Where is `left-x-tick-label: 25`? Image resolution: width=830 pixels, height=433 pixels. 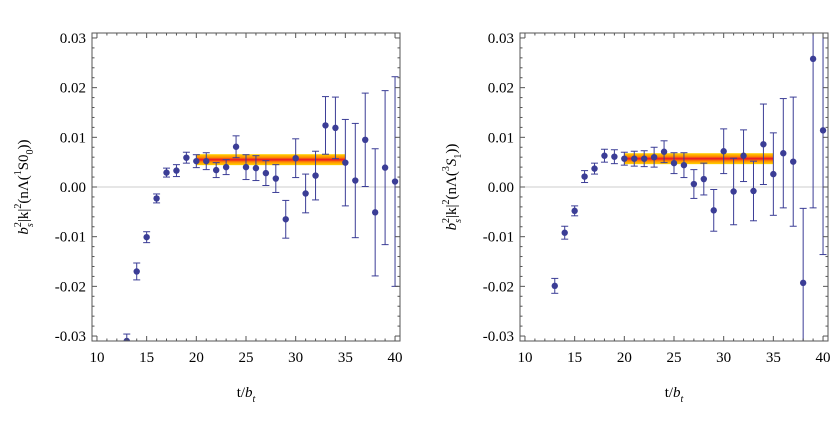
left-x-tick-label: 25 is located at coordinates (246, 358).